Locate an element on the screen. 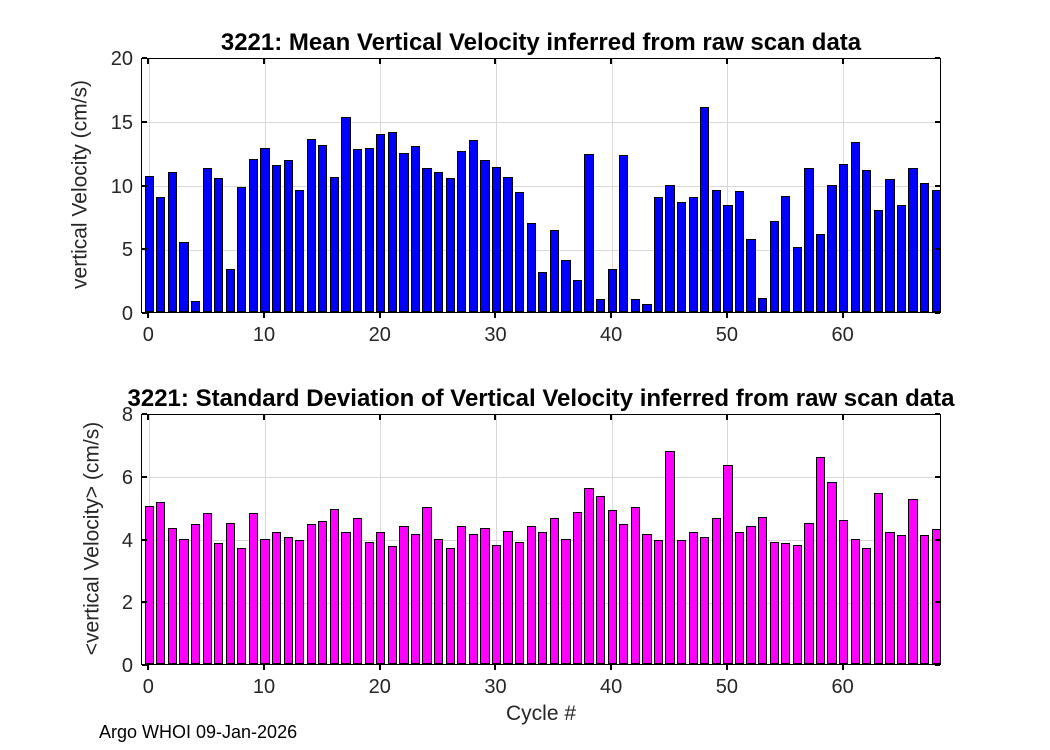  footer-text: Argo WHOI 09-Jan-2026 is located at coordinates (198, 732).